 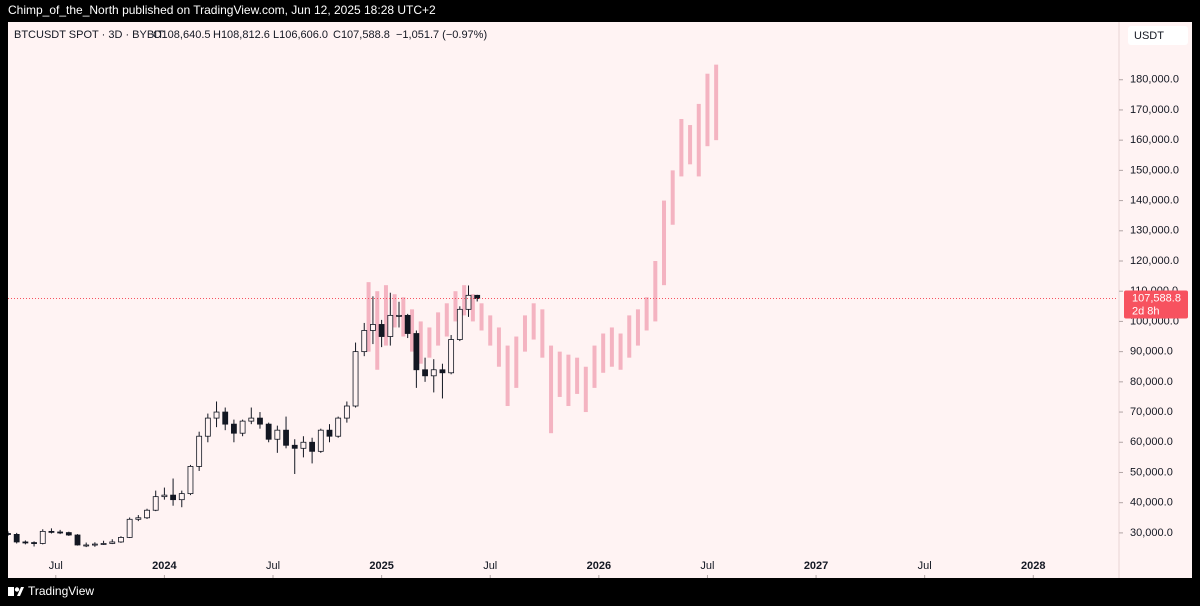 I want to click on x-tick-label: 2024, so click(x=164, y=566).